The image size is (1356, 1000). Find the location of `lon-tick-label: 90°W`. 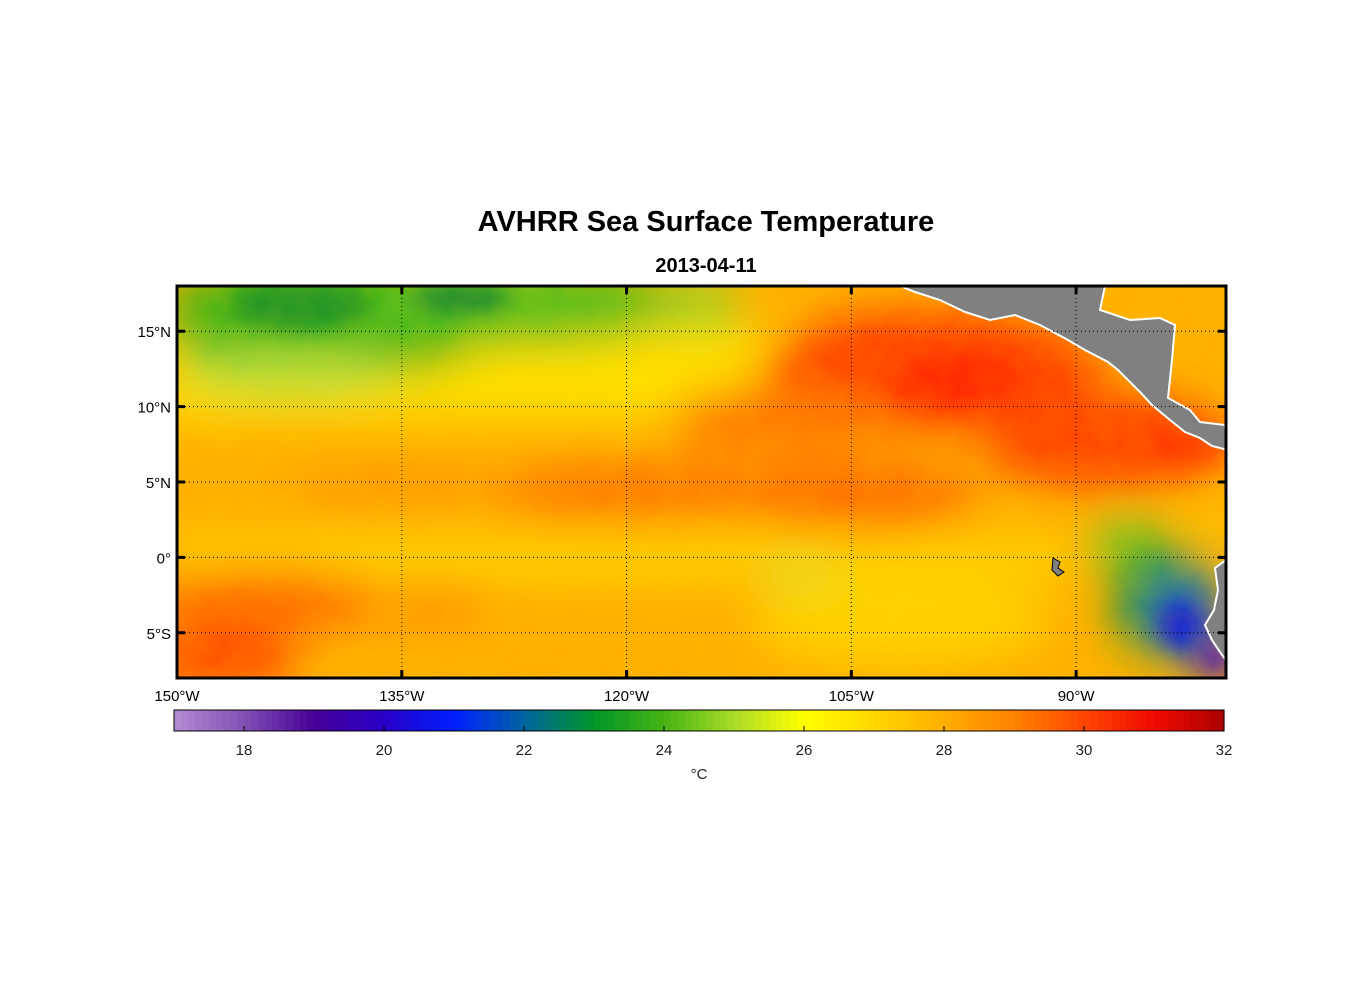

lon-tick-label: 90°W is located at coordinates (1077, 696).